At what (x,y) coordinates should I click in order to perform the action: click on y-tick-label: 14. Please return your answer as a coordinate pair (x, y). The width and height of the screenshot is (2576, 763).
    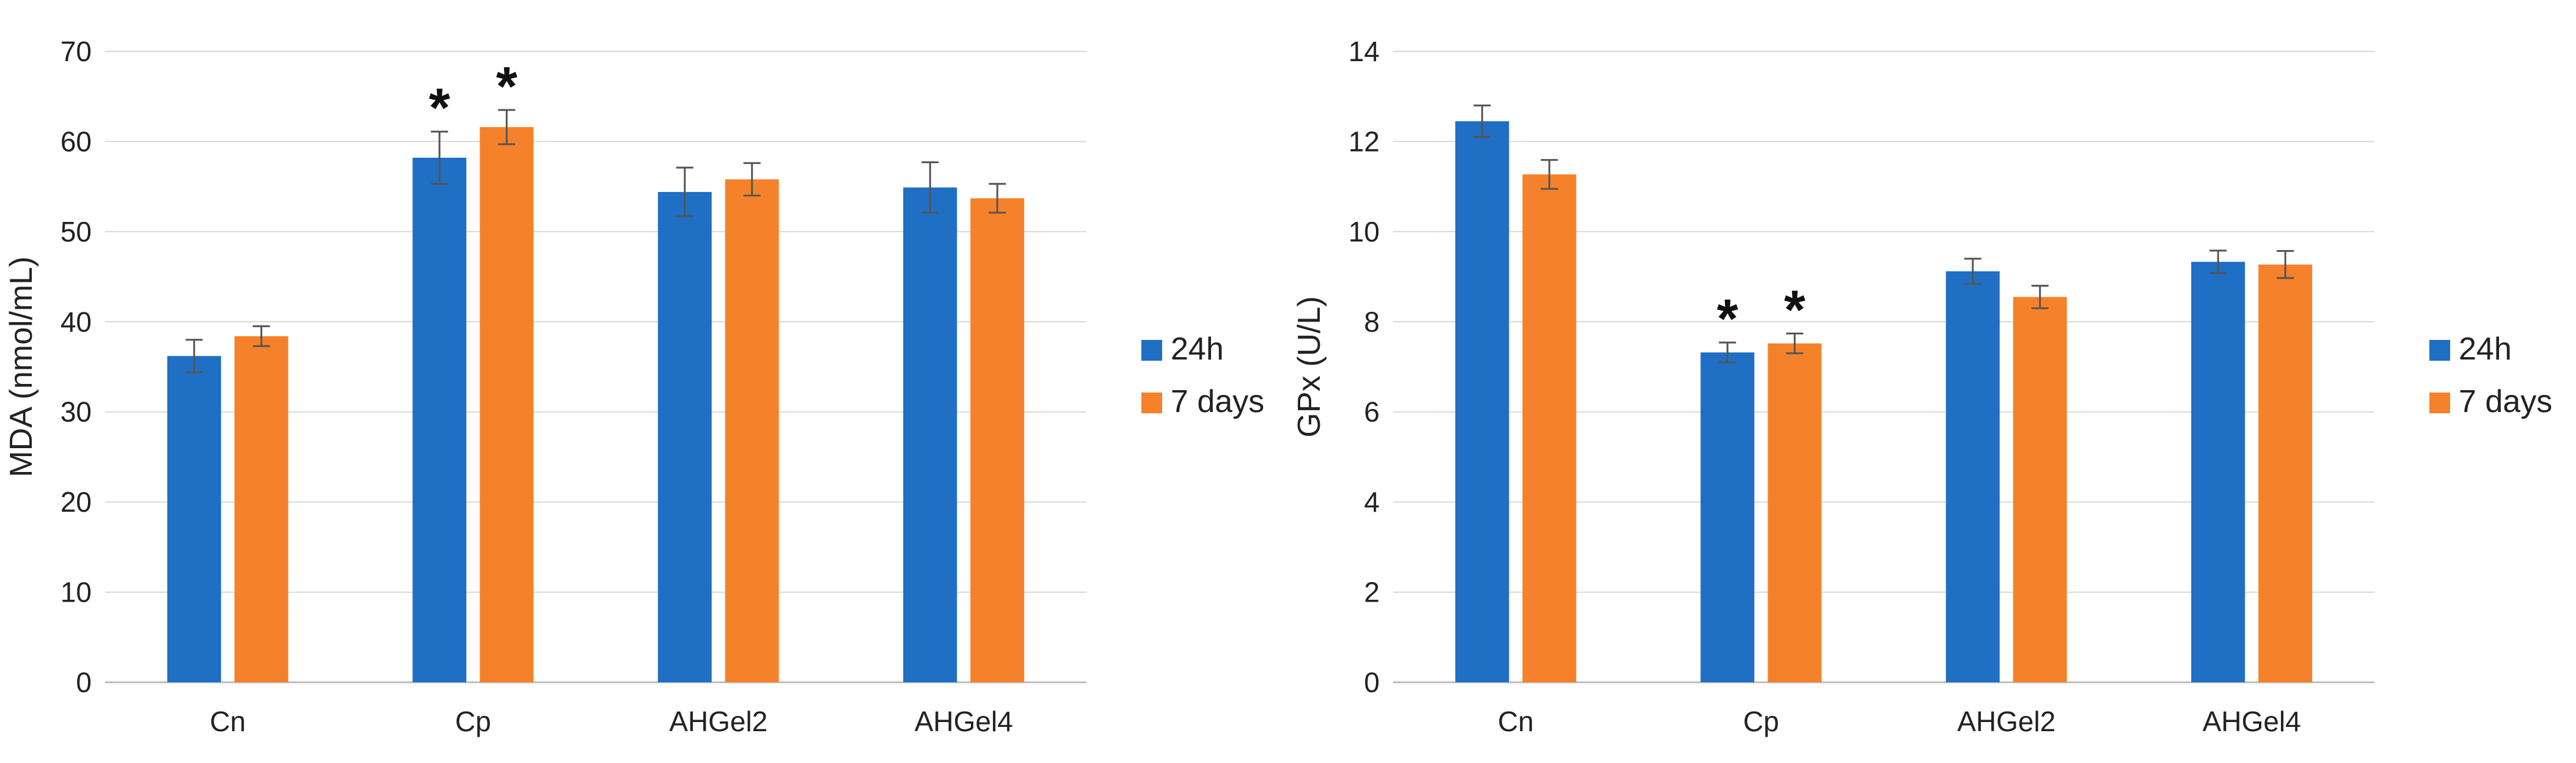
    Looking at the image, I should click on (1364, 51).